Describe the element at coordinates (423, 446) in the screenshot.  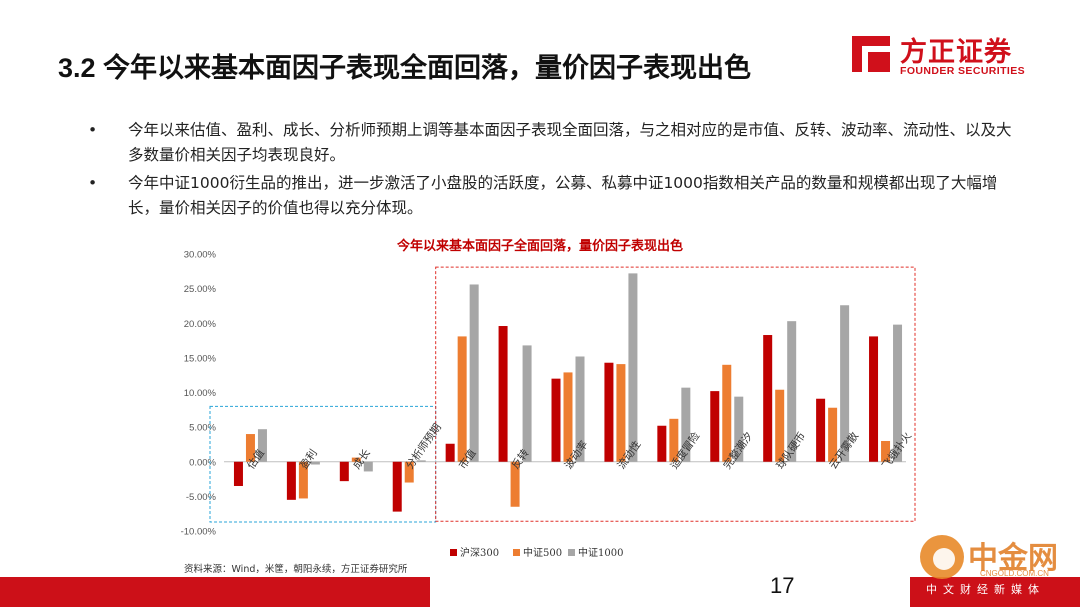
I see `x-tick-label: 分析师预期` at that location.